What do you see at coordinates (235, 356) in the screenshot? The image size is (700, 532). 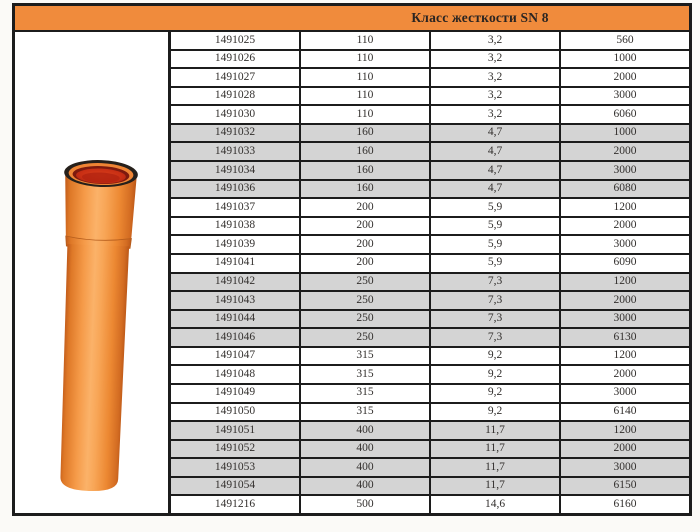 I see `article-cell: 1491047` at bounding box center [235, 356].